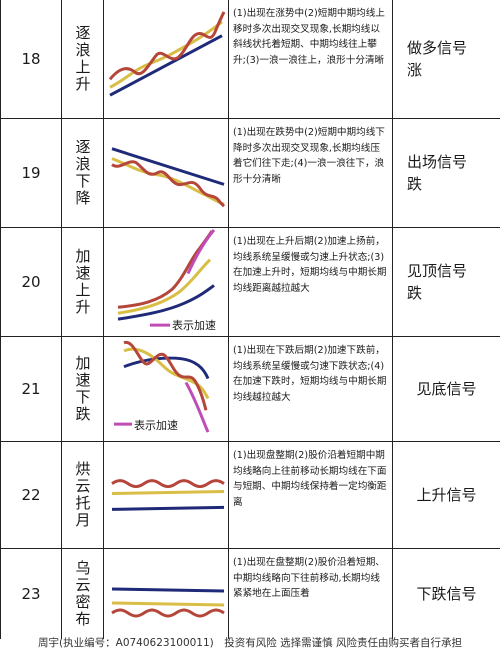 This screenshot has width=500, height=653. What do you see at coordinates (437, 173) in the screenshot?
I see `signal-label: 出场信号跌` at bounding box center [437, 173].